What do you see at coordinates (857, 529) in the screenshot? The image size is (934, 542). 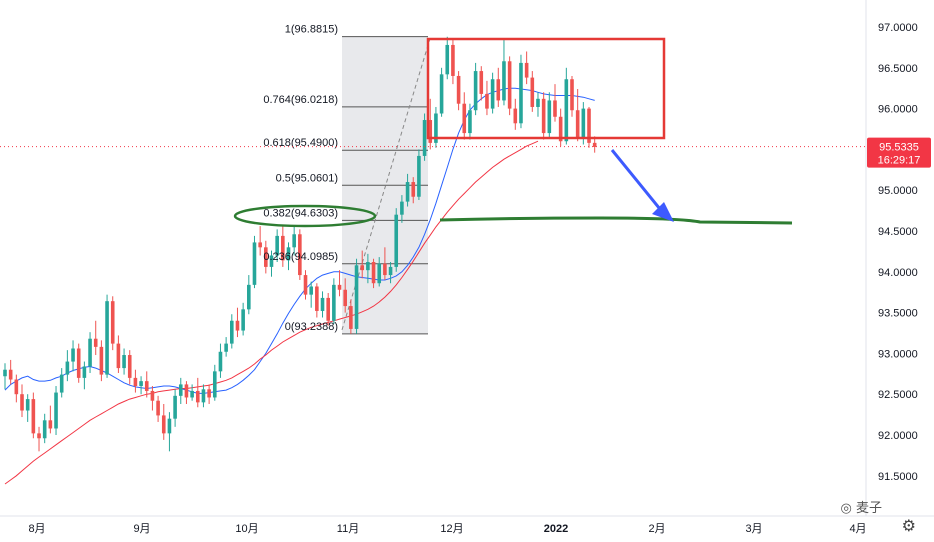 I see `x-tick-label: 4月` at bounding box center [857, 529].